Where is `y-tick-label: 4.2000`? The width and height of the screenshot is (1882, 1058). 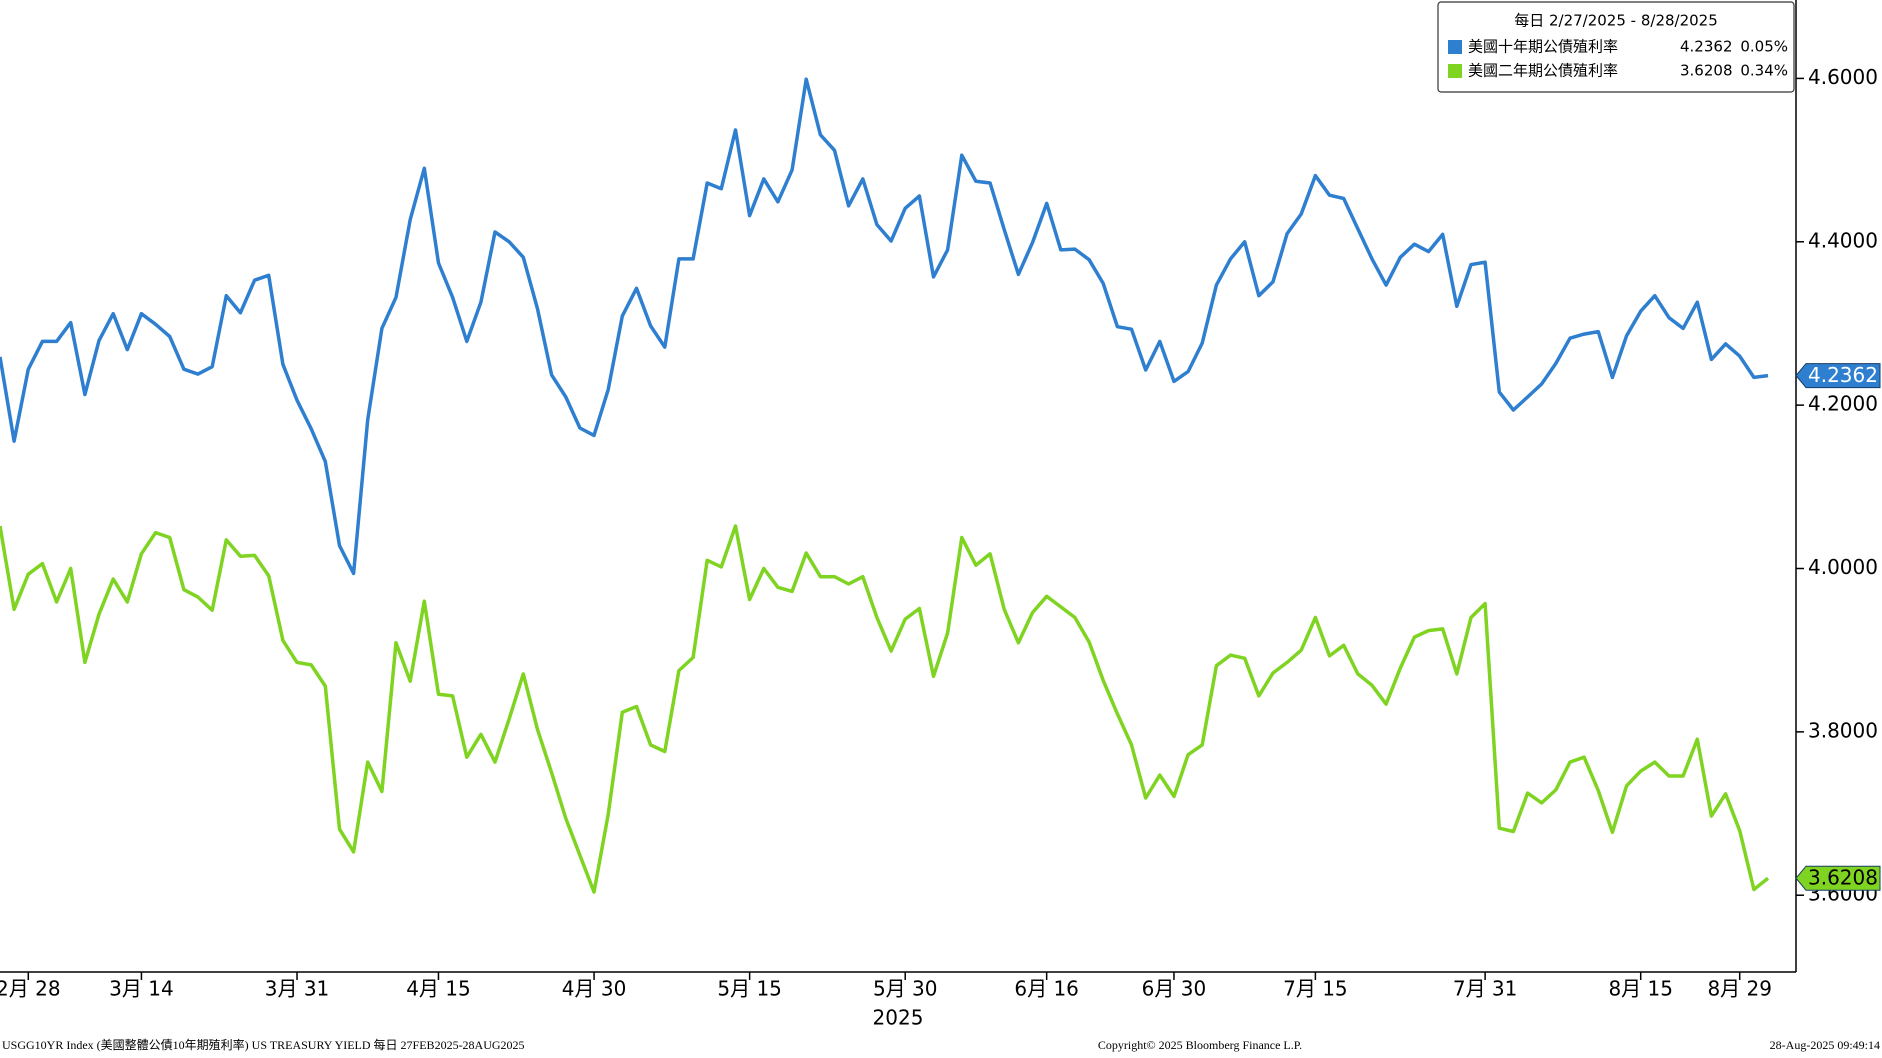
y-tick-label: 4.2000 is located at coordinates (1843, 404).